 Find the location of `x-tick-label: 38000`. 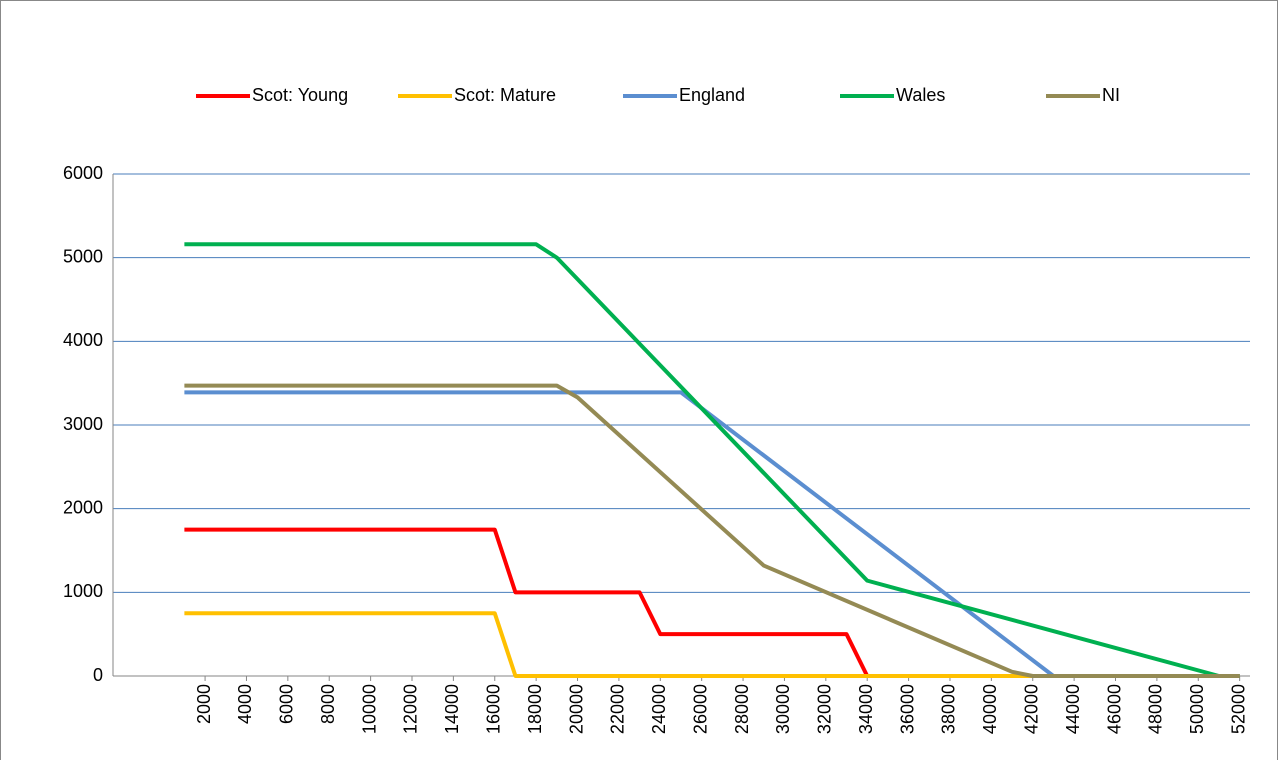

x-tick-label: 38000 is located at coordinates (949, 709).